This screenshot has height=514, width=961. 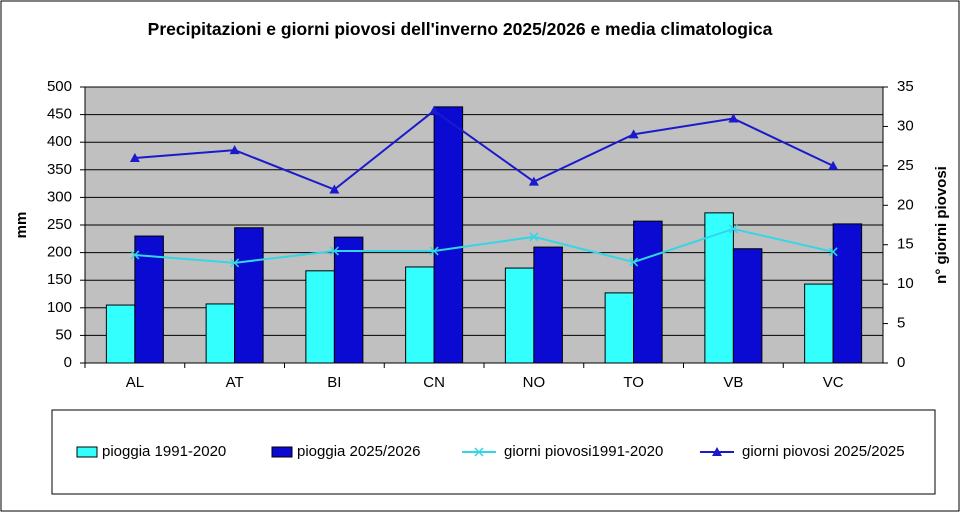 What do you see at coordinates (534, 382) in the screenshot?
I see `x-tick-label: NO` at bounding box center [534, 382].